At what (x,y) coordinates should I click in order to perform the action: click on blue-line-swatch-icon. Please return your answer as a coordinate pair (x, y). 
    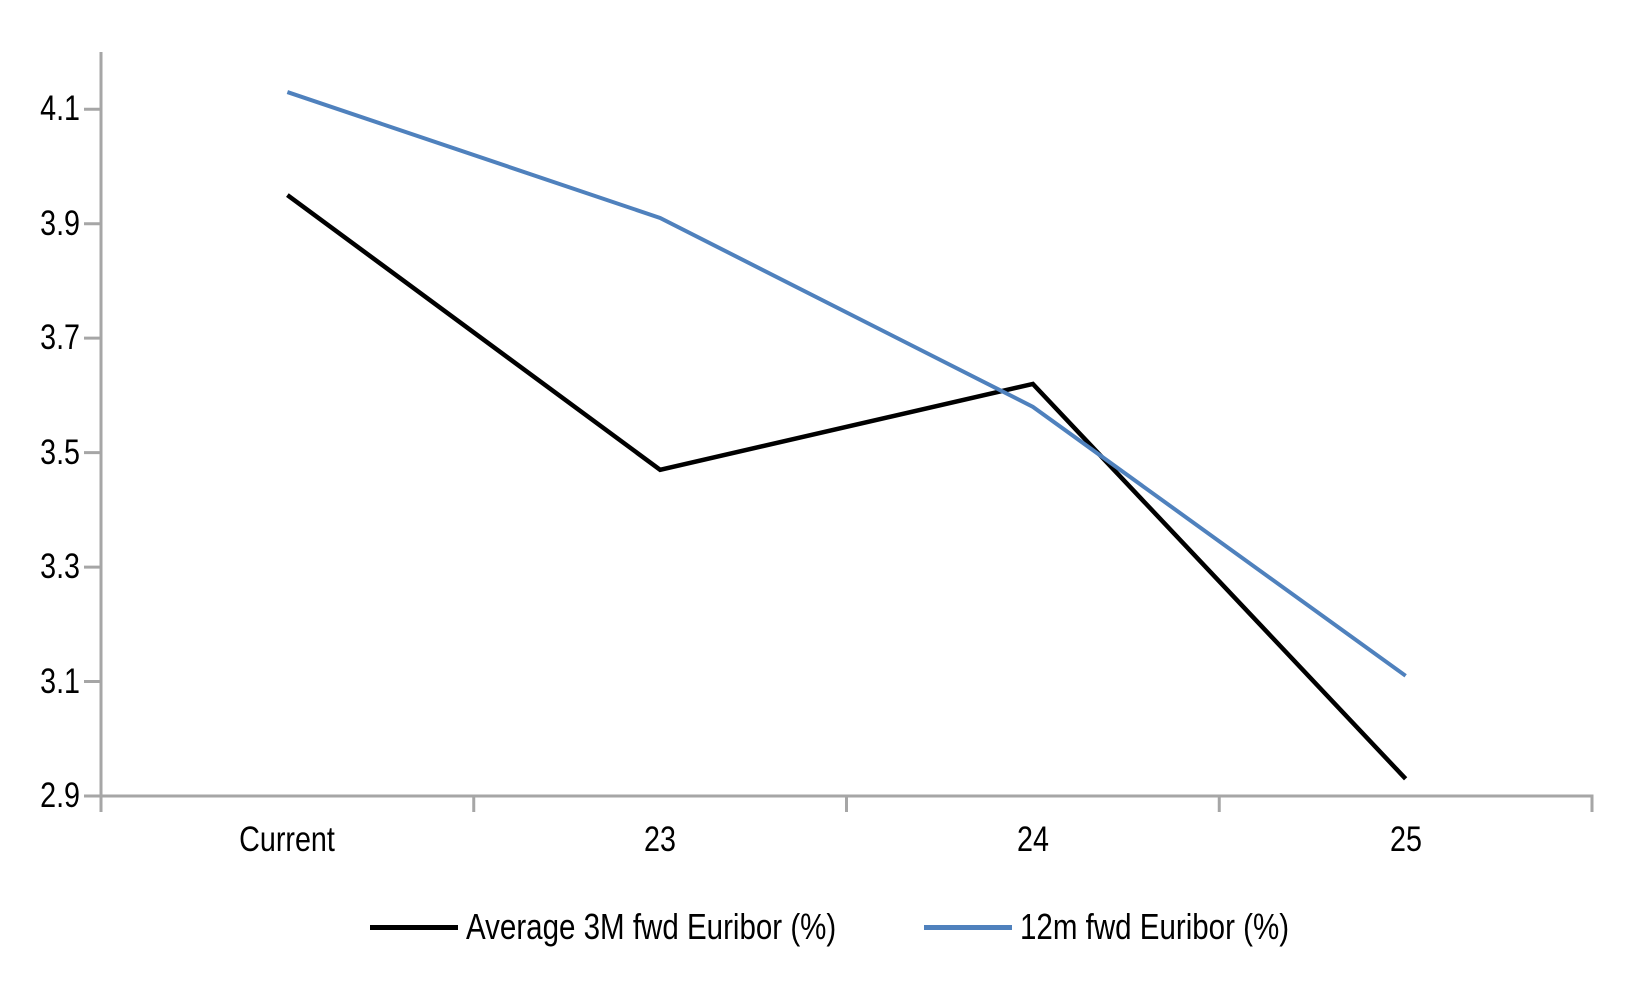
    Looking at the image, I should click on (968, 927).